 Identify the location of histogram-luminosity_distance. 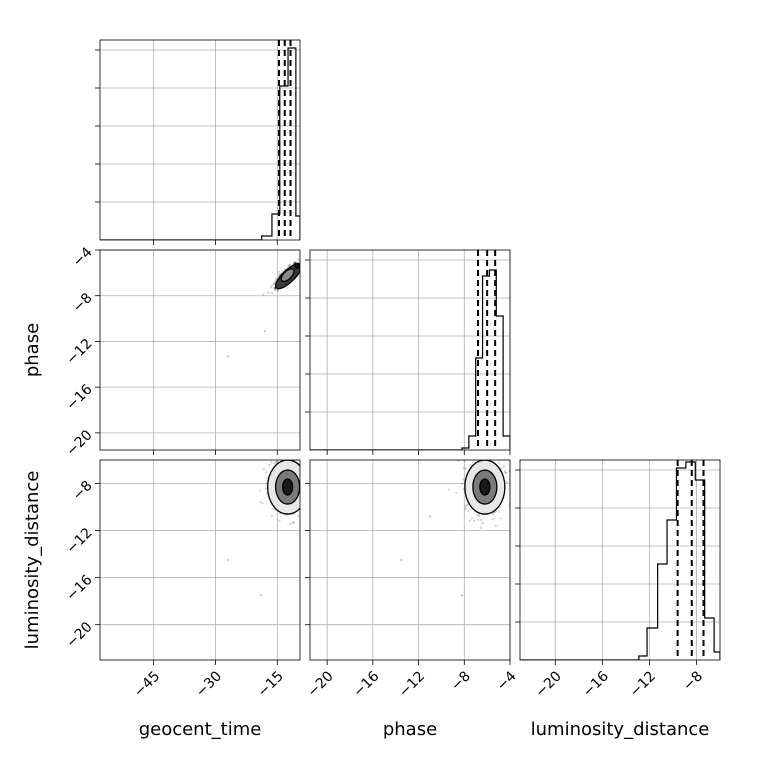
(620, 560).